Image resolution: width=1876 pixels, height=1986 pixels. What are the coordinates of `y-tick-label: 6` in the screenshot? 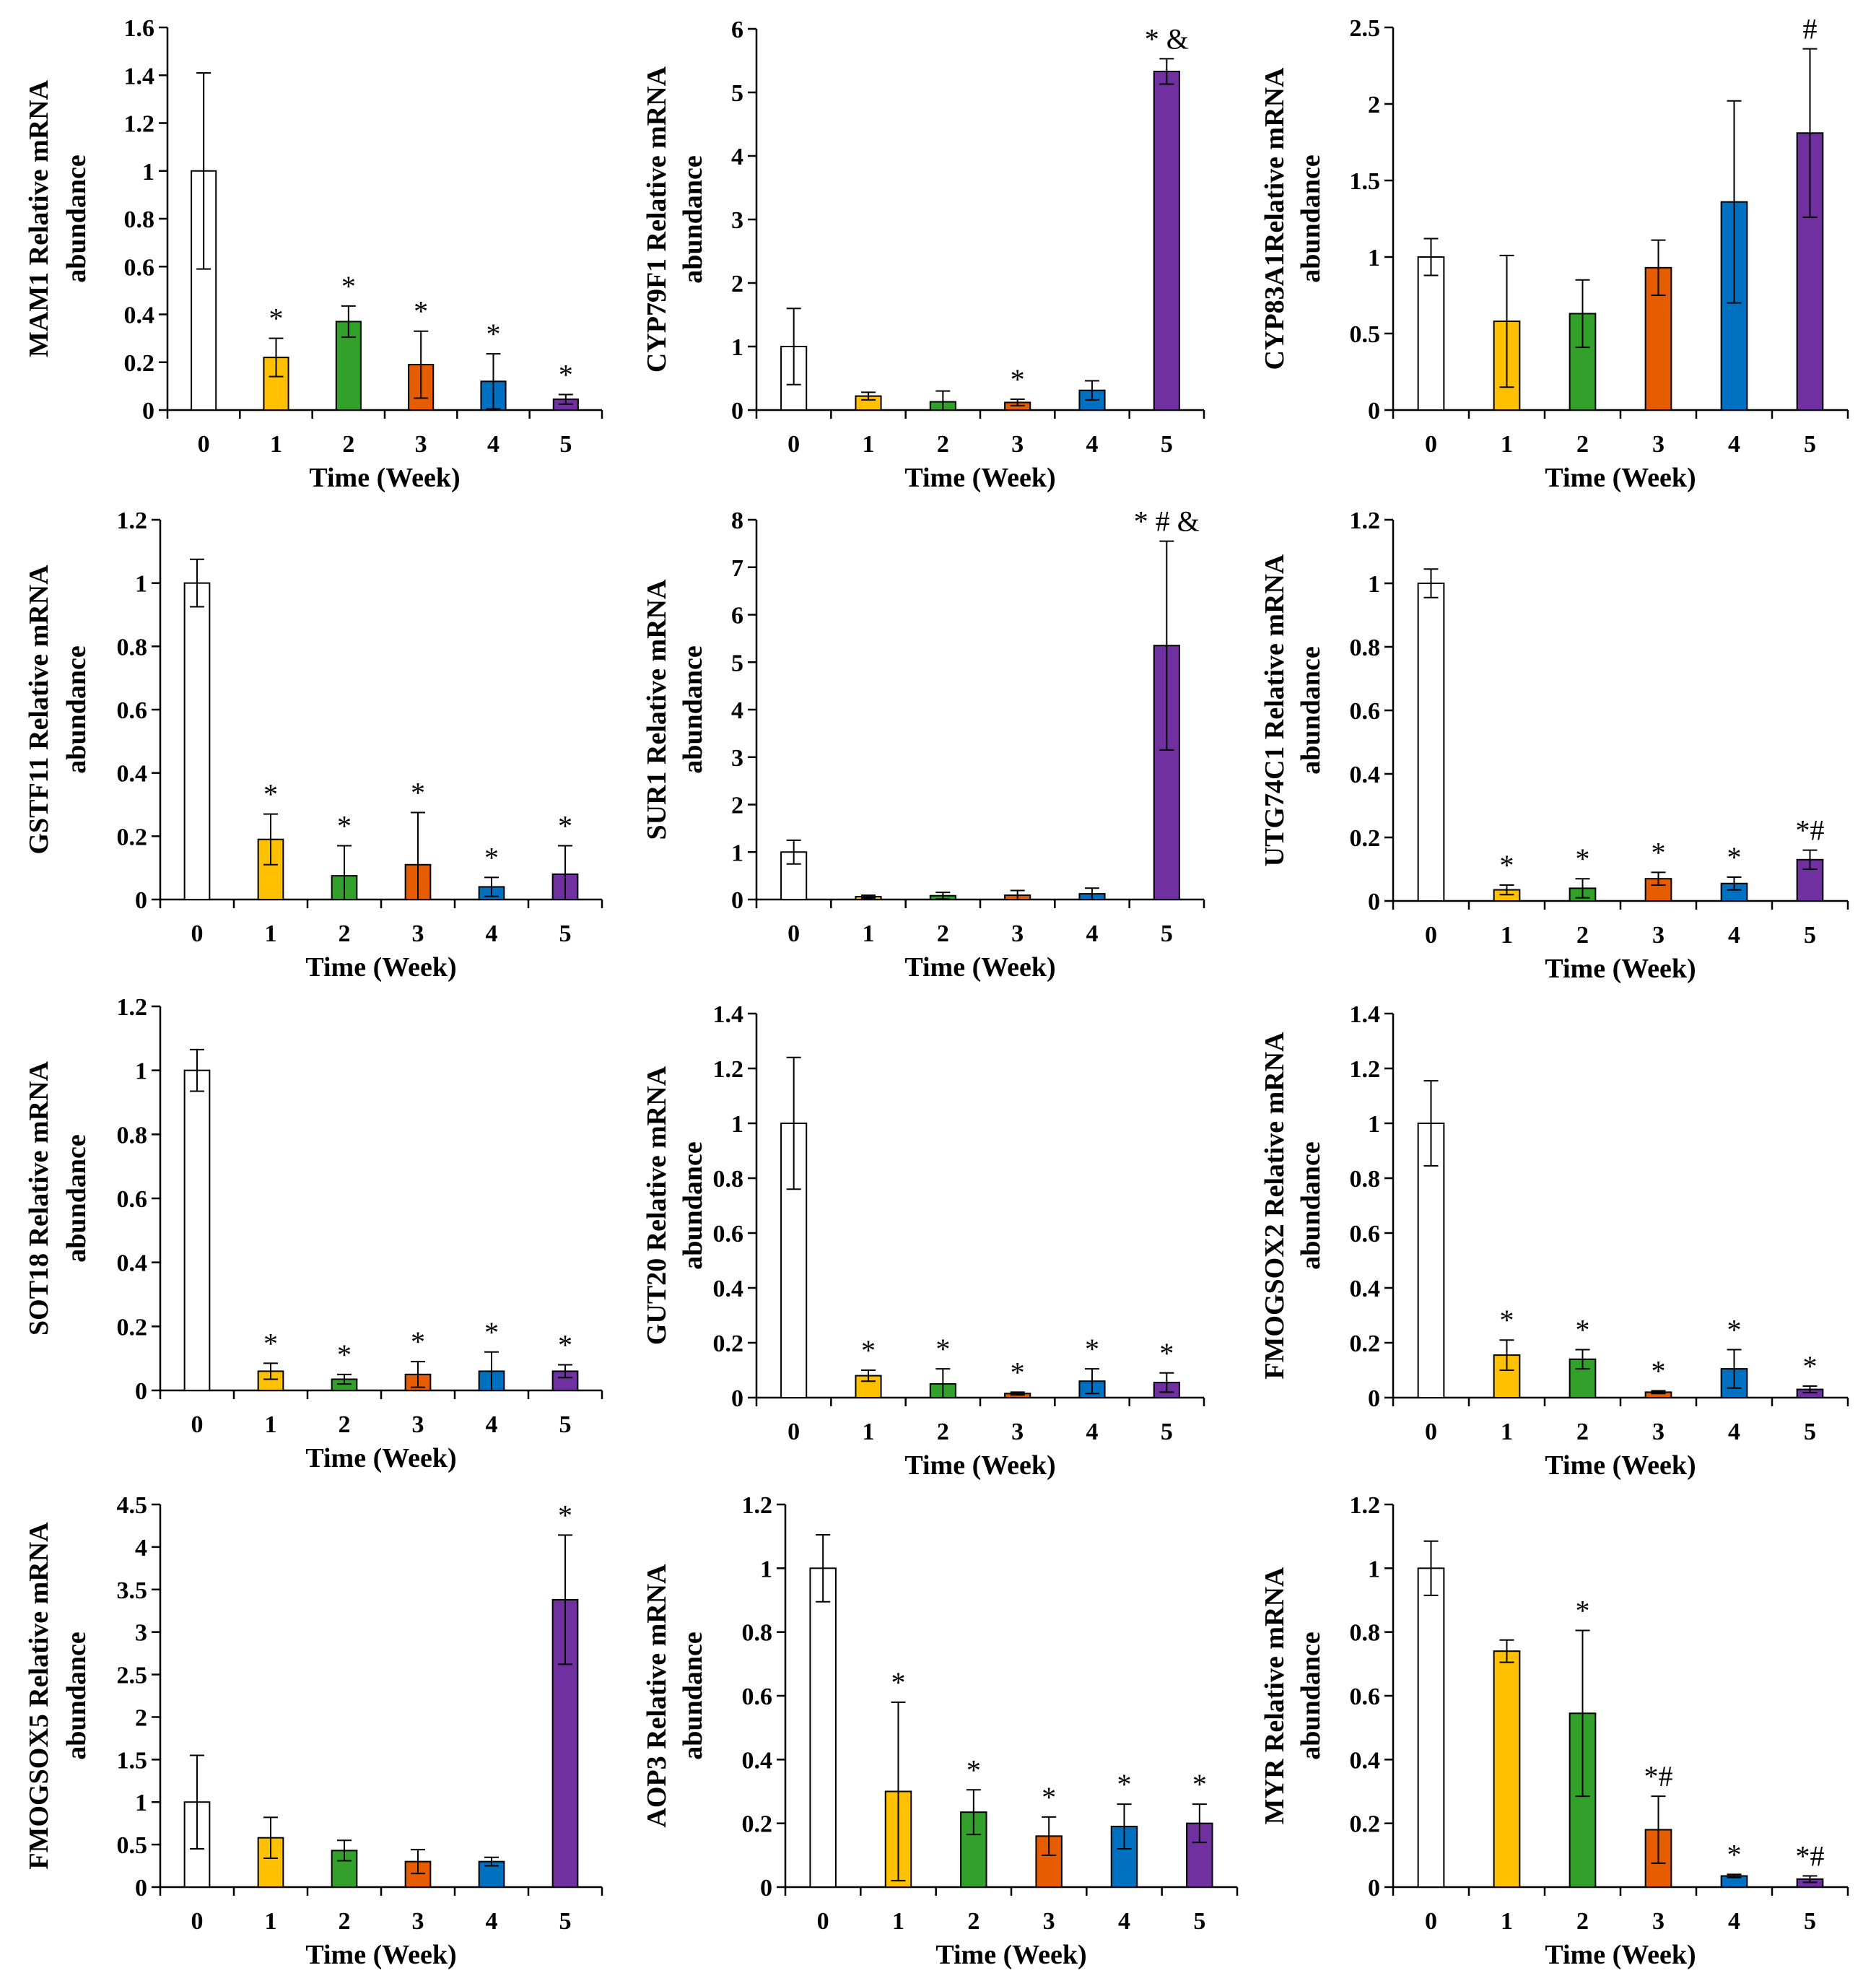 It's located at (737, 30).